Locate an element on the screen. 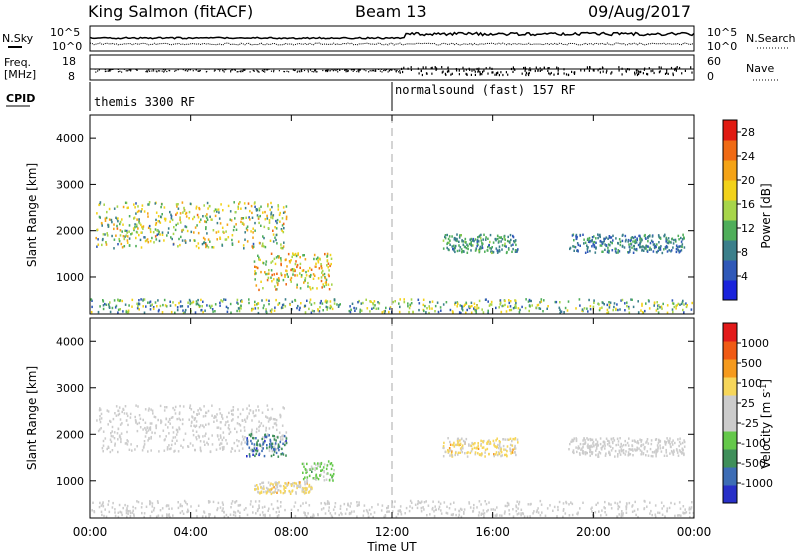 The image size is (800, 554). colorbar-tick-label: 25 is located at coordinates (748, 403).